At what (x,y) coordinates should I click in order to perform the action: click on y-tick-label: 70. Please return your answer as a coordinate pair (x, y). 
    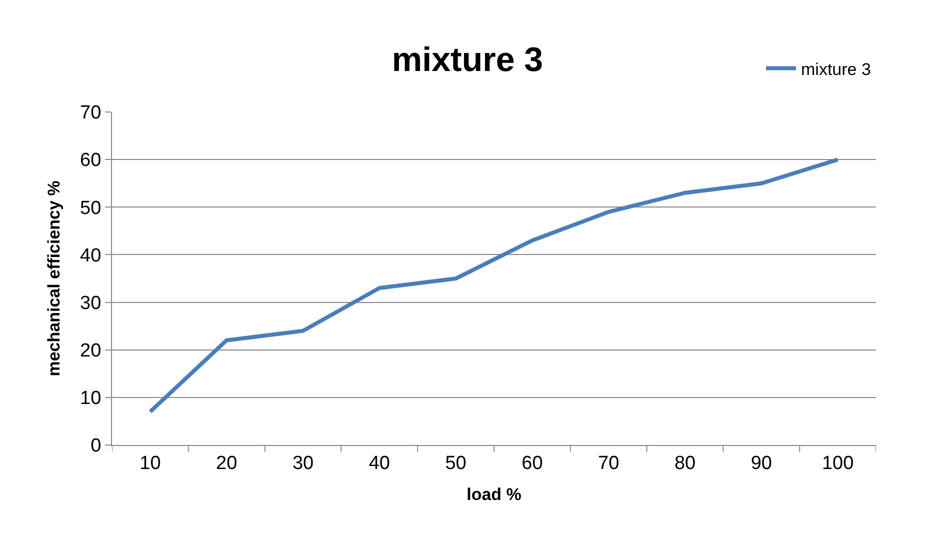
    Looking at the image, I should click on (91, 113).